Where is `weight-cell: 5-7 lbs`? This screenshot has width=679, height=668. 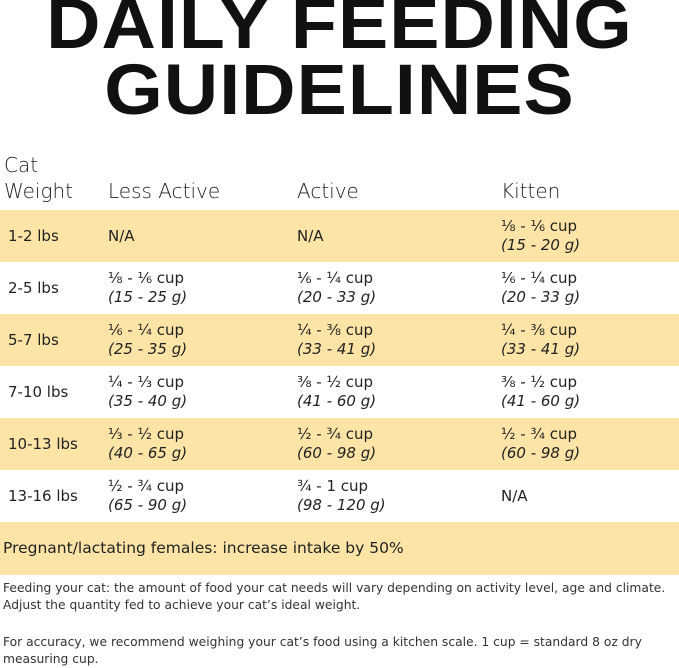 weight-cell: 5-7 lbs is located at coordinates (33, 339).